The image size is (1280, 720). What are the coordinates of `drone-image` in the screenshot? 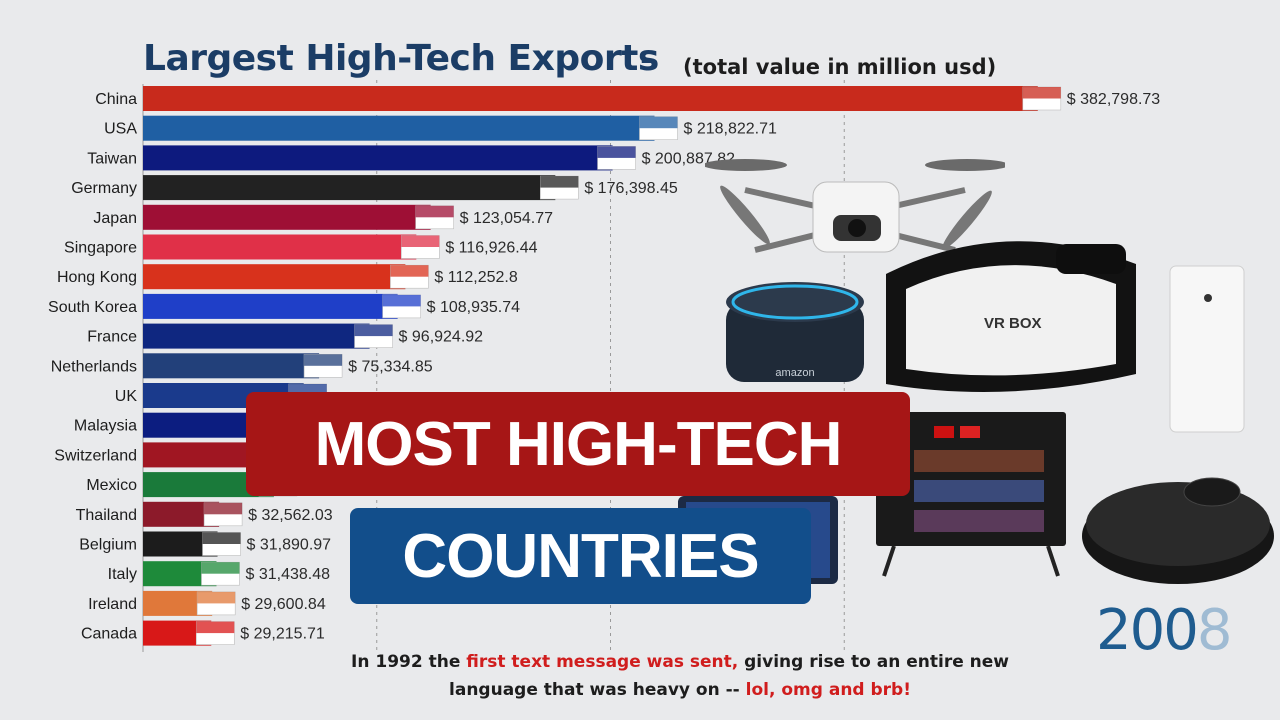 It's located at (855, 206).